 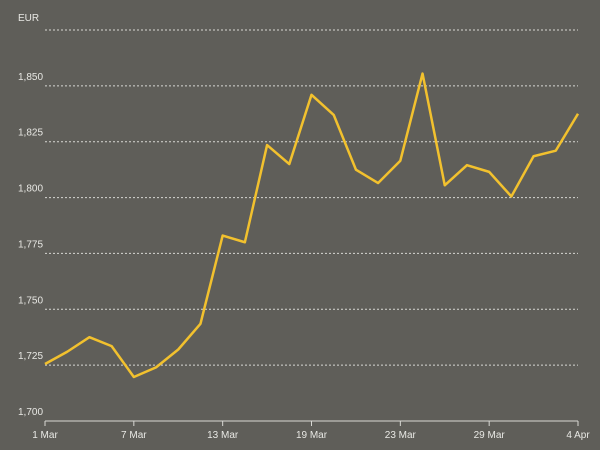 I want to click on y-tick-label: 1,750, so click(x=30, y=300).